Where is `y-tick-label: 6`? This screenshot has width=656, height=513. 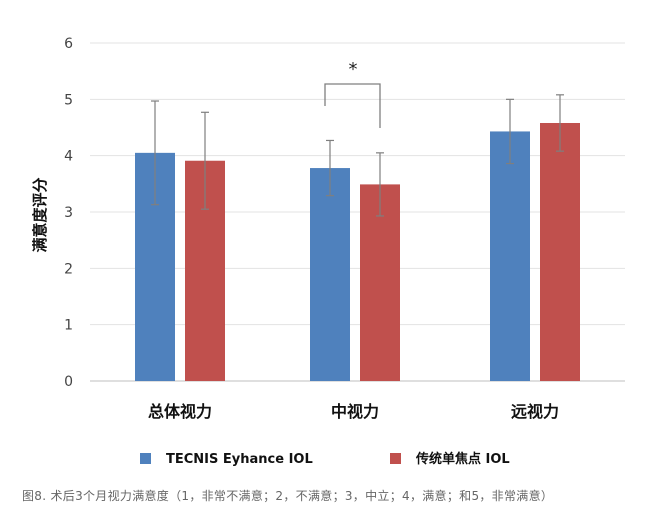 y-tick-label: 6 is located at coordinates (68, 44).